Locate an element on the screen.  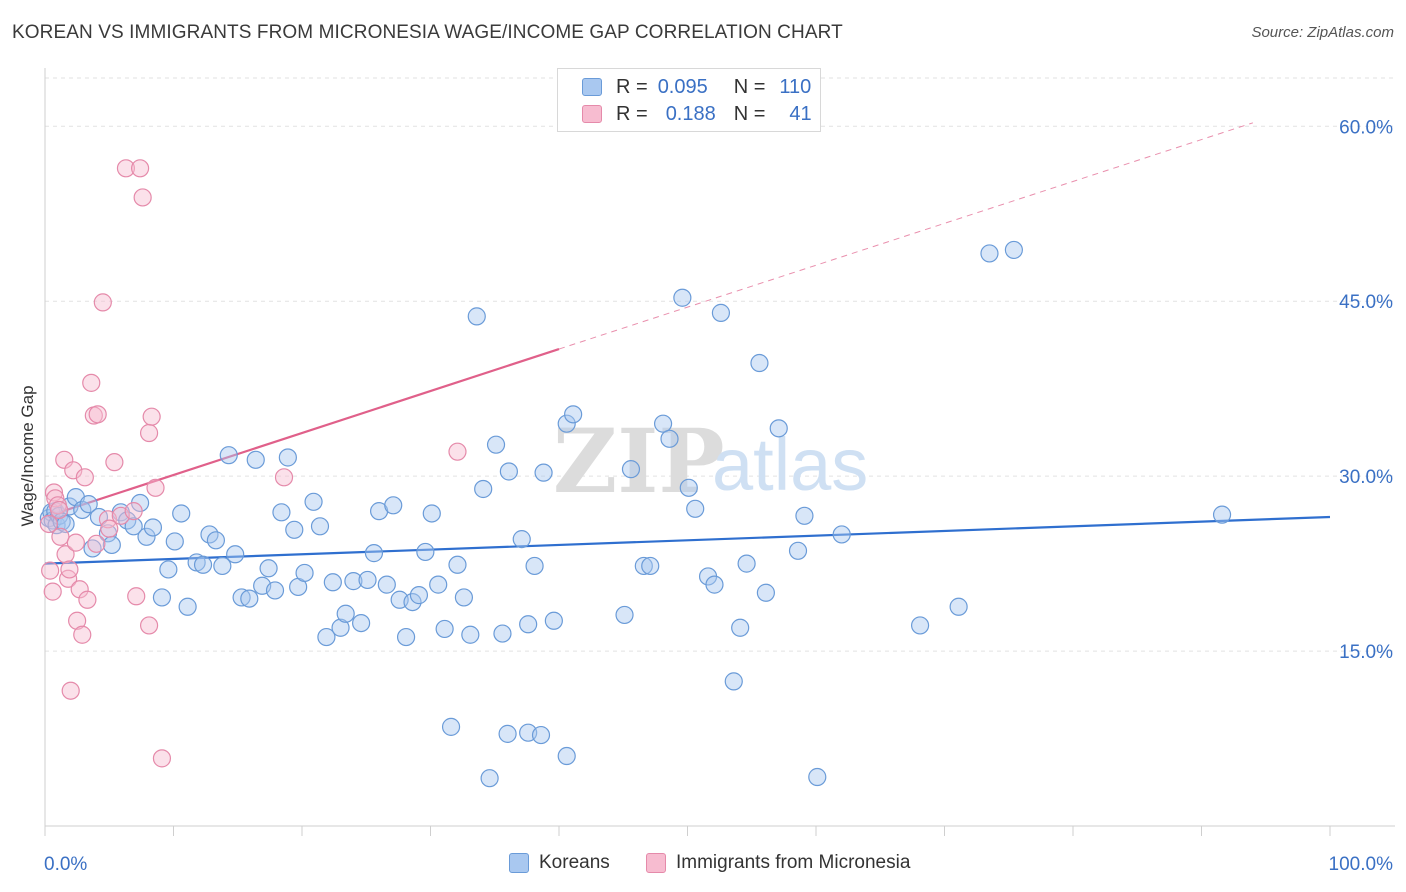
series-swatch-micronesia is located at coordinates (656, 863).